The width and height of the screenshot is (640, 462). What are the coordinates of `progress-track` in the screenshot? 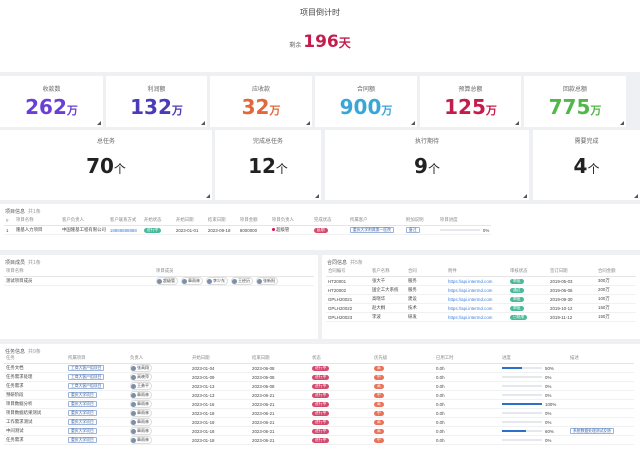 It's located at (522, 386).